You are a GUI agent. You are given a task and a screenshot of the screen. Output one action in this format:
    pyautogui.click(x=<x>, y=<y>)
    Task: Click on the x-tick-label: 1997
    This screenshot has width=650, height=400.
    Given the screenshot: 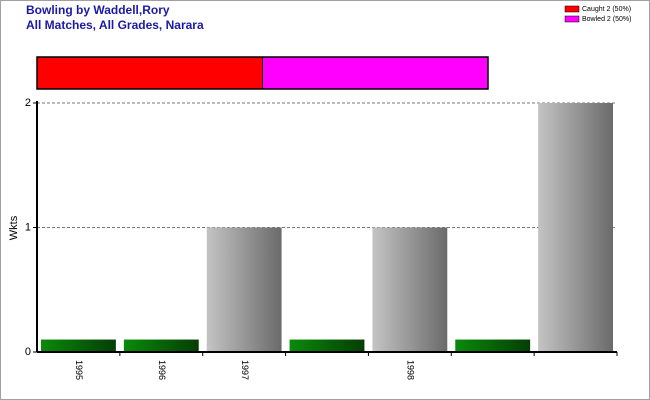 What is the action you would take?
    pyautogui.click(x=245, y=370)
    